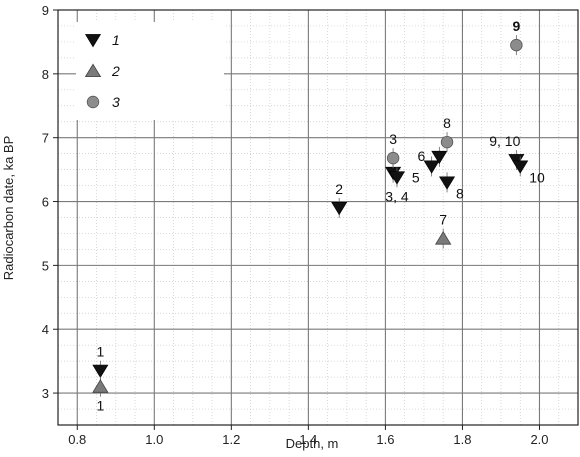 The height and width of the screenshot is (457, 580). Describe the element at coordinates (116, 102) in the screenshot. I see `legend-label: 3` at that location.